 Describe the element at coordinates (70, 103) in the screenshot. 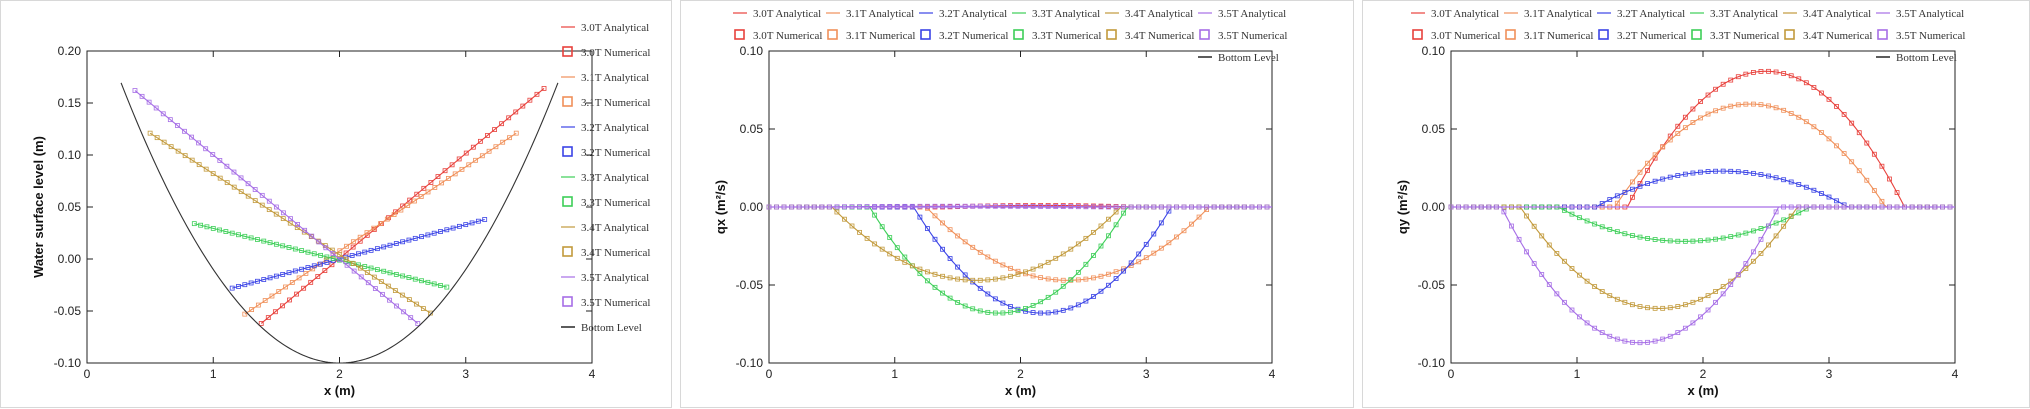

I see `y-tick-label: 0.15` at that location.